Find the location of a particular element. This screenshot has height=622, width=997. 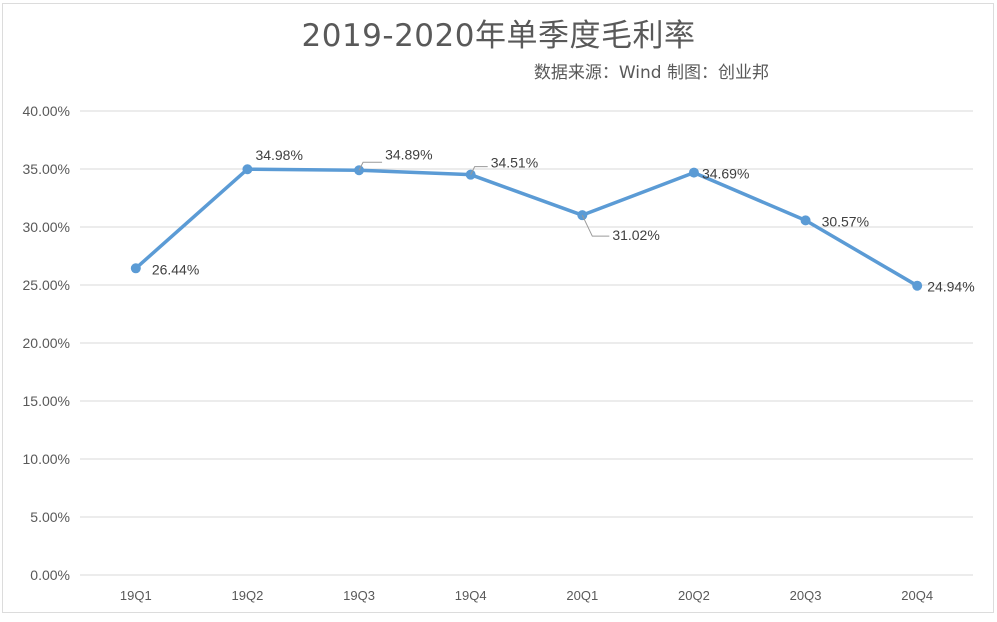

data-label: 34.98% is located at coordinates (278, 155).